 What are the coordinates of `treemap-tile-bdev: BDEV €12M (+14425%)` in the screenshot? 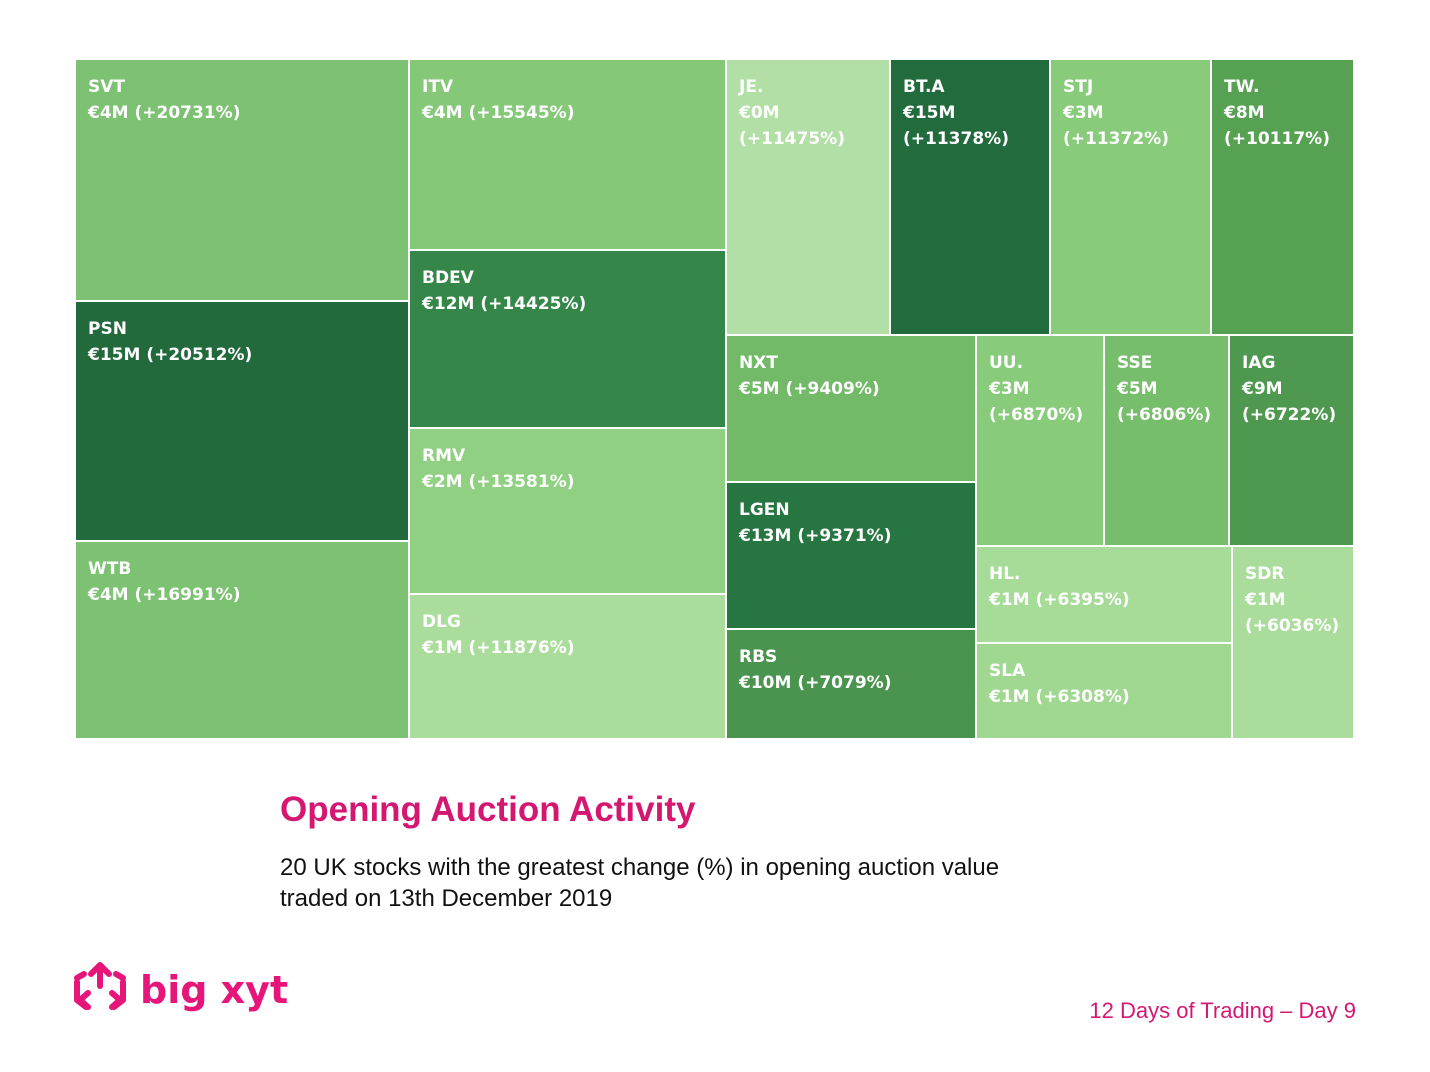 It's located at (567, 339).